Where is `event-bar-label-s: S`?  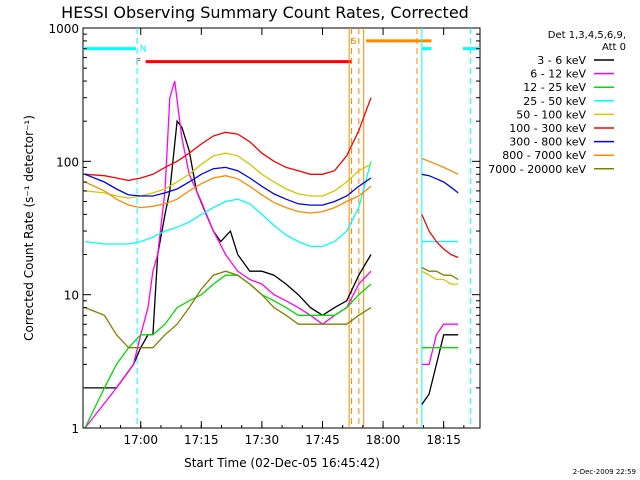
event-bar-label-s: S is located at coordinates (354, 42).